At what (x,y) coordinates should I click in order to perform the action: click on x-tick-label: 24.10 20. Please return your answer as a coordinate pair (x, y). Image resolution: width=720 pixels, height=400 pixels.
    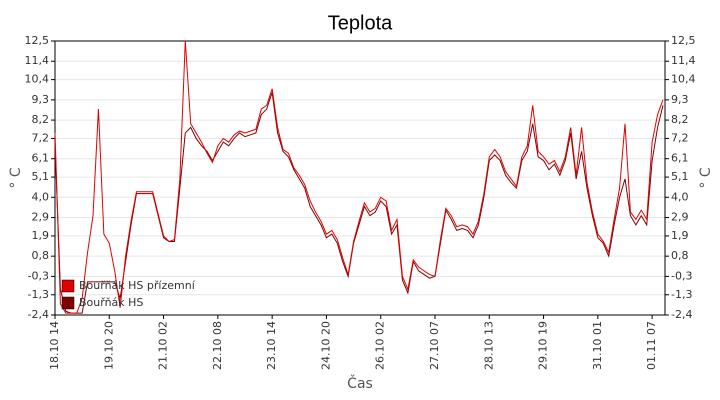
    Looking at the image, I should click on (325, 345).